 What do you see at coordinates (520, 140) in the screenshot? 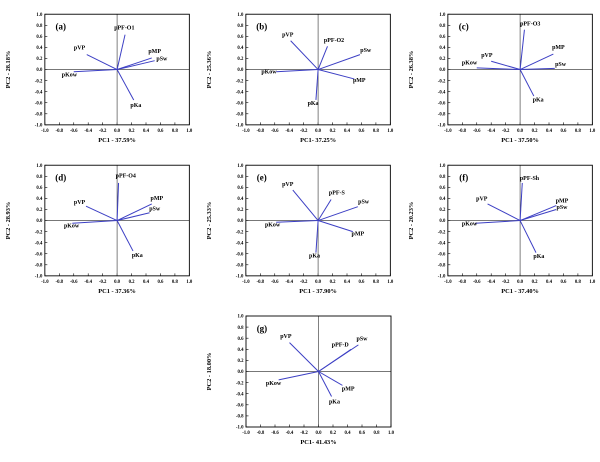
I see `x-axis-label: PC1 - 37.50%` at bounding box center [520, 140].